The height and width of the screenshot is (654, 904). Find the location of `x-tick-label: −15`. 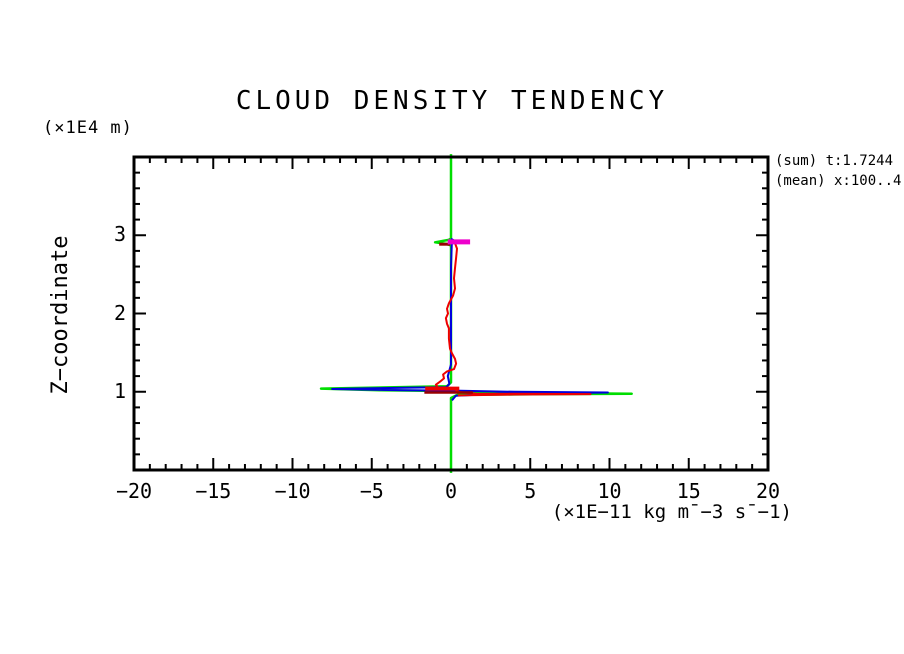

x-tick-label: −15 is located at coordinates (213, 491).